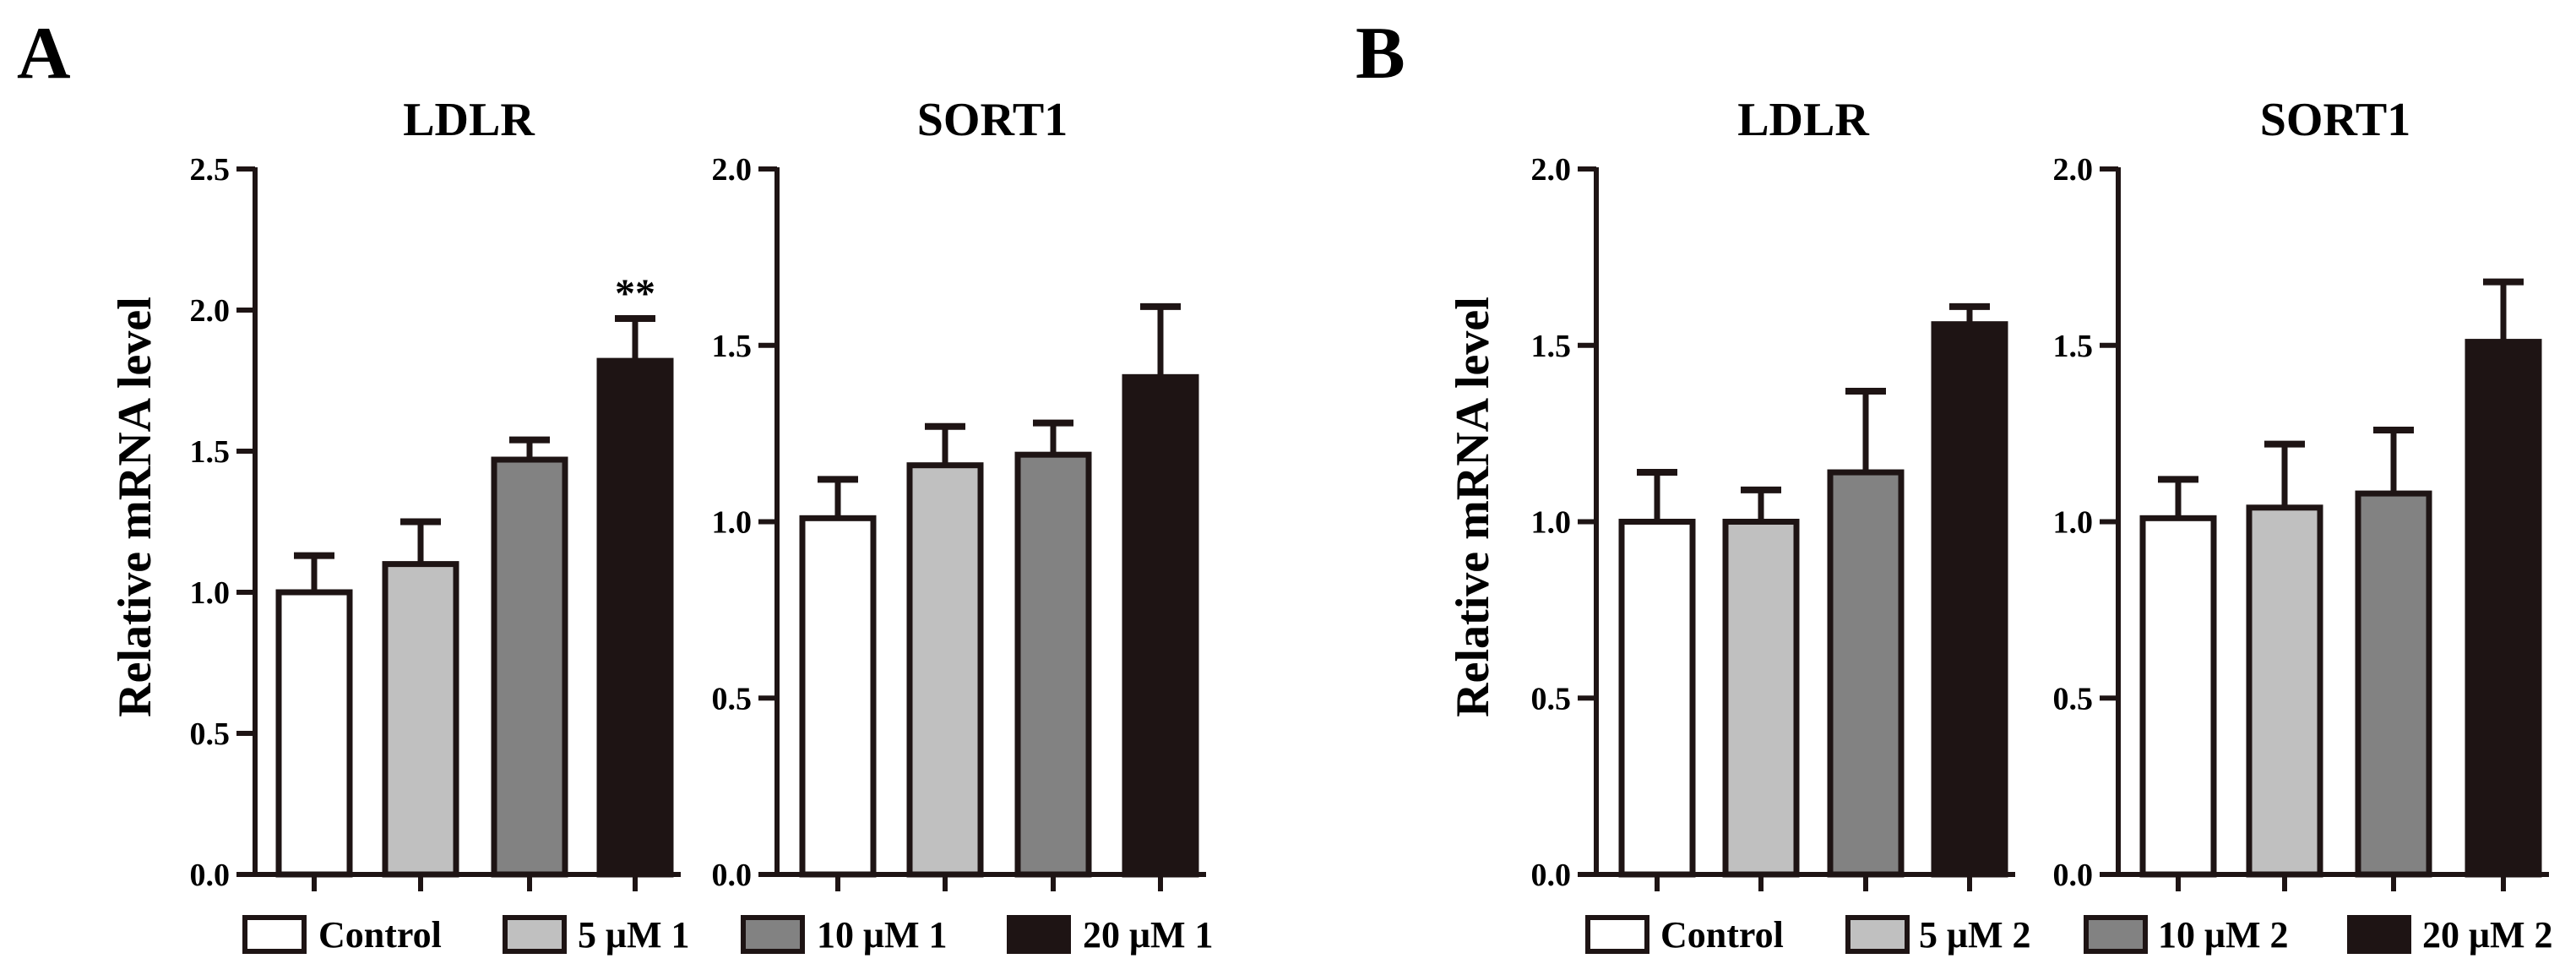 Image resolution: width=2576 pixels, height=975 pixels. Describe the element at coordinates (2487, 935) in the screenshot. I see `legend-label: 20 μM 2` at that location.